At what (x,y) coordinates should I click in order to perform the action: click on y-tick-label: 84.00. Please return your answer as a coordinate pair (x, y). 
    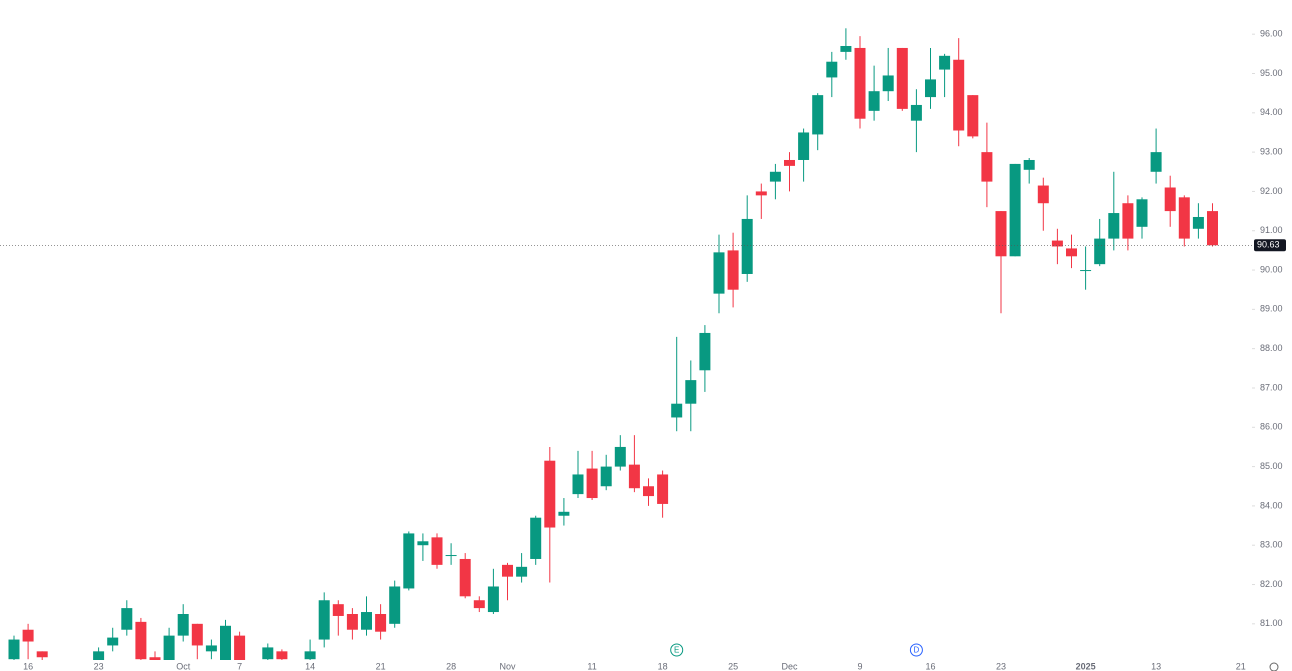
    Looking at the image, I should click on (1271, 505).